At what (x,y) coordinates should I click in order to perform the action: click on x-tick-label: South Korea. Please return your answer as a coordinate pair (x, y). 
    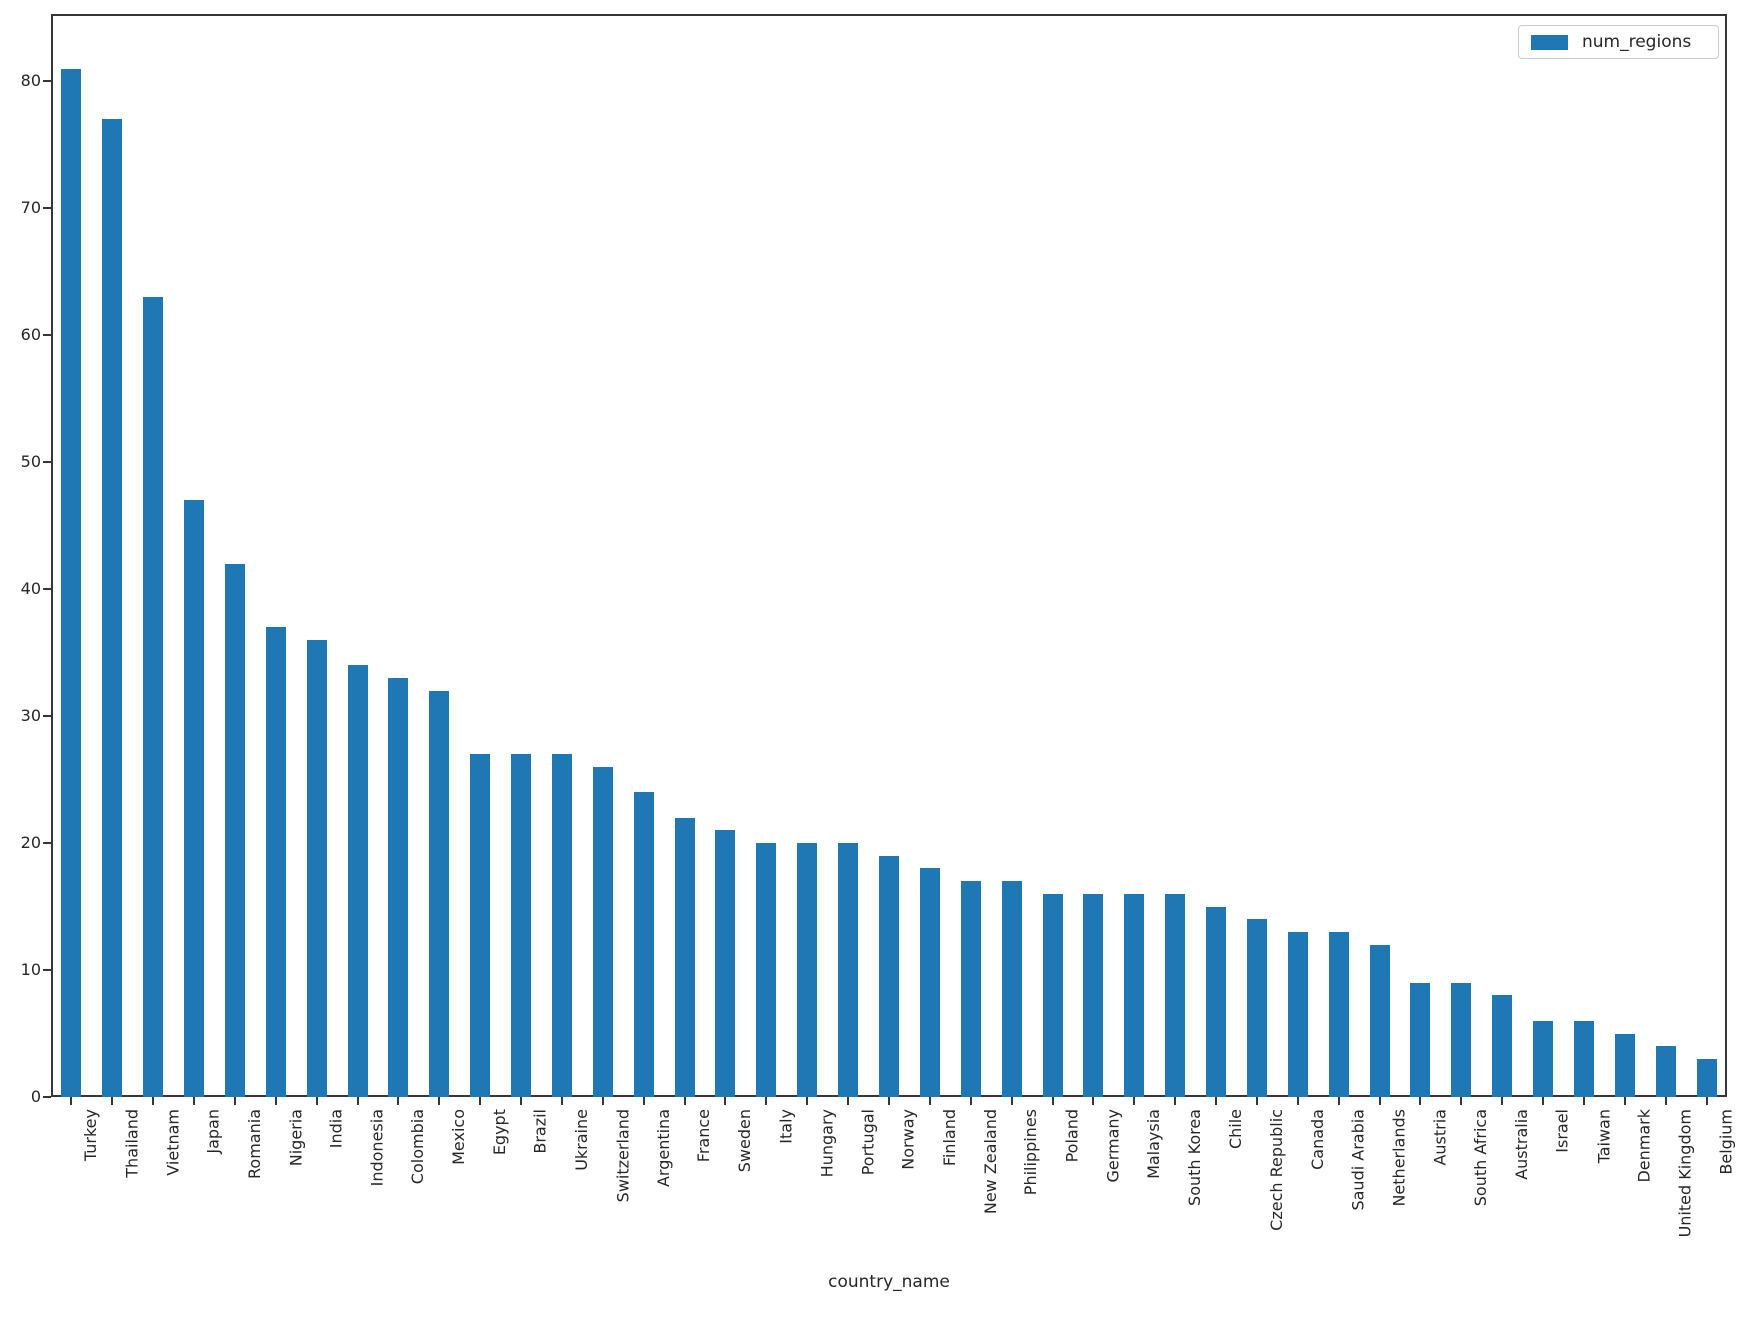
    Looking at the image, I should click on (1195, 1157).